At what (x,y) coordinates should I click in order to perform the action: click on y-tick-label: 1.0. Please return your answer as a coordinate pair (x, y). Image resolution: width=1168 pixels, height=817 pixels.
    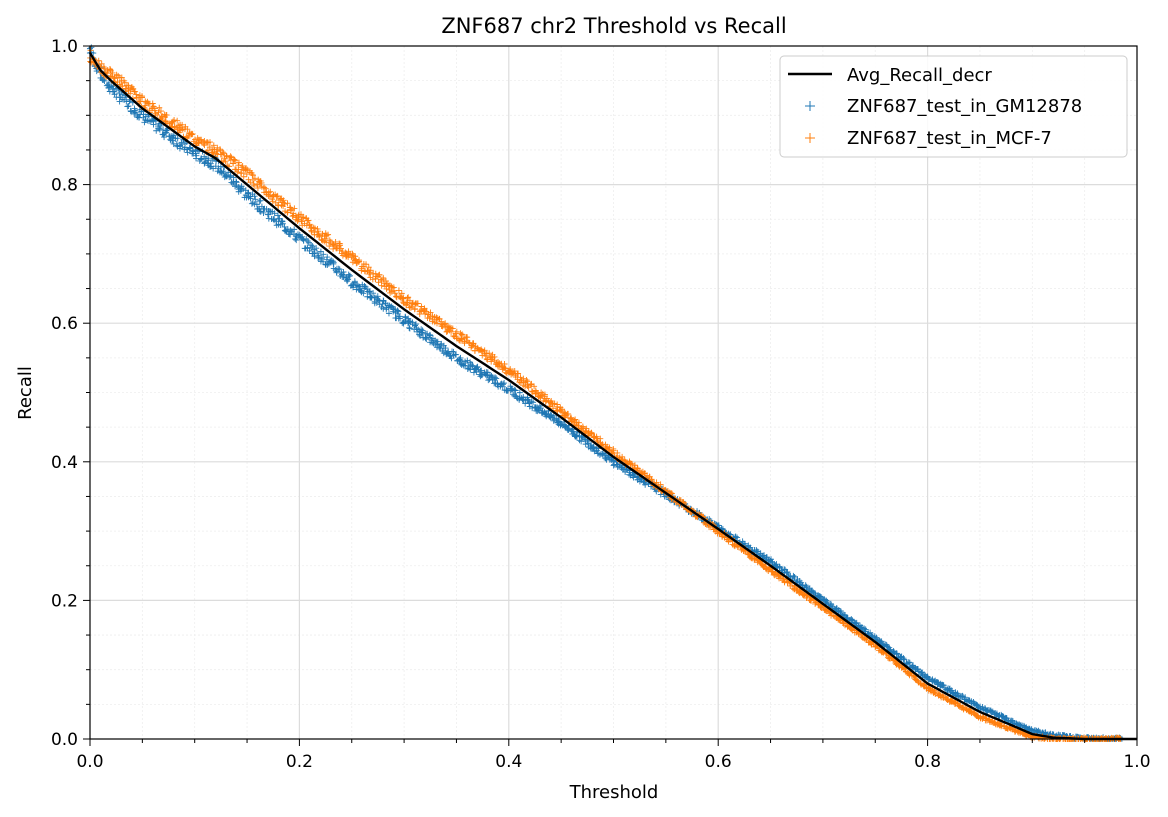
    Looking at the image, I should click on (64, 47).